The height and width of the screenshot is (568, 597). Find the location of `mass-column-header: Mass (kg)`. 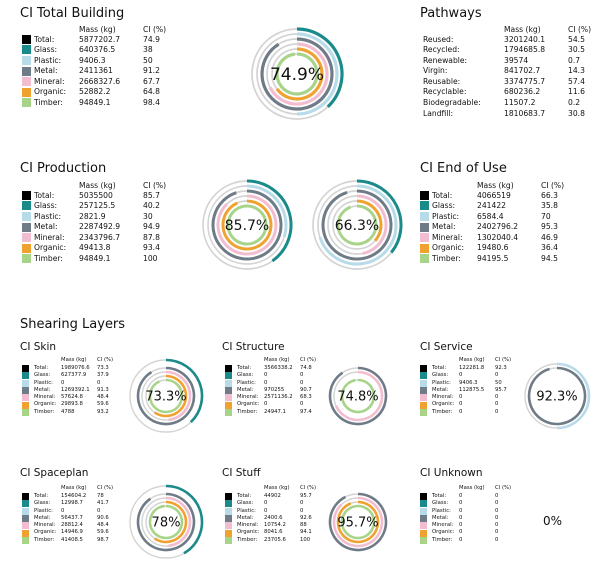

mass-column-header: Mass (kg) is located at coordinates (277, 487).